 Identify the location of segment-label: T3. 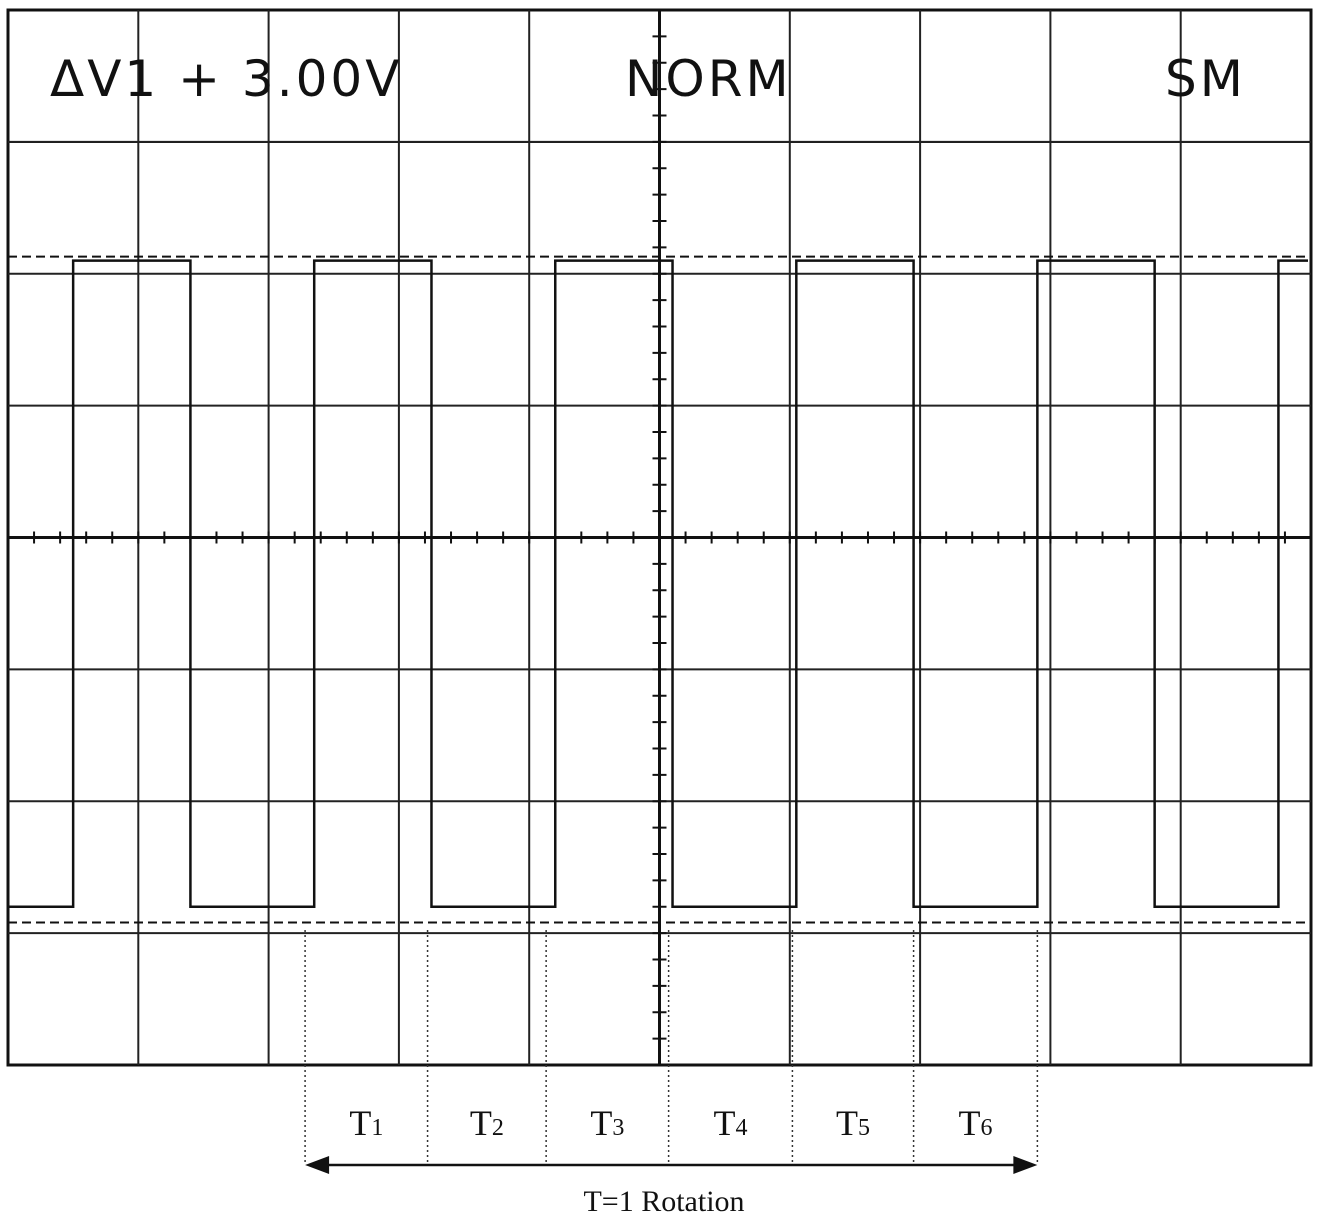
(607, 1123).